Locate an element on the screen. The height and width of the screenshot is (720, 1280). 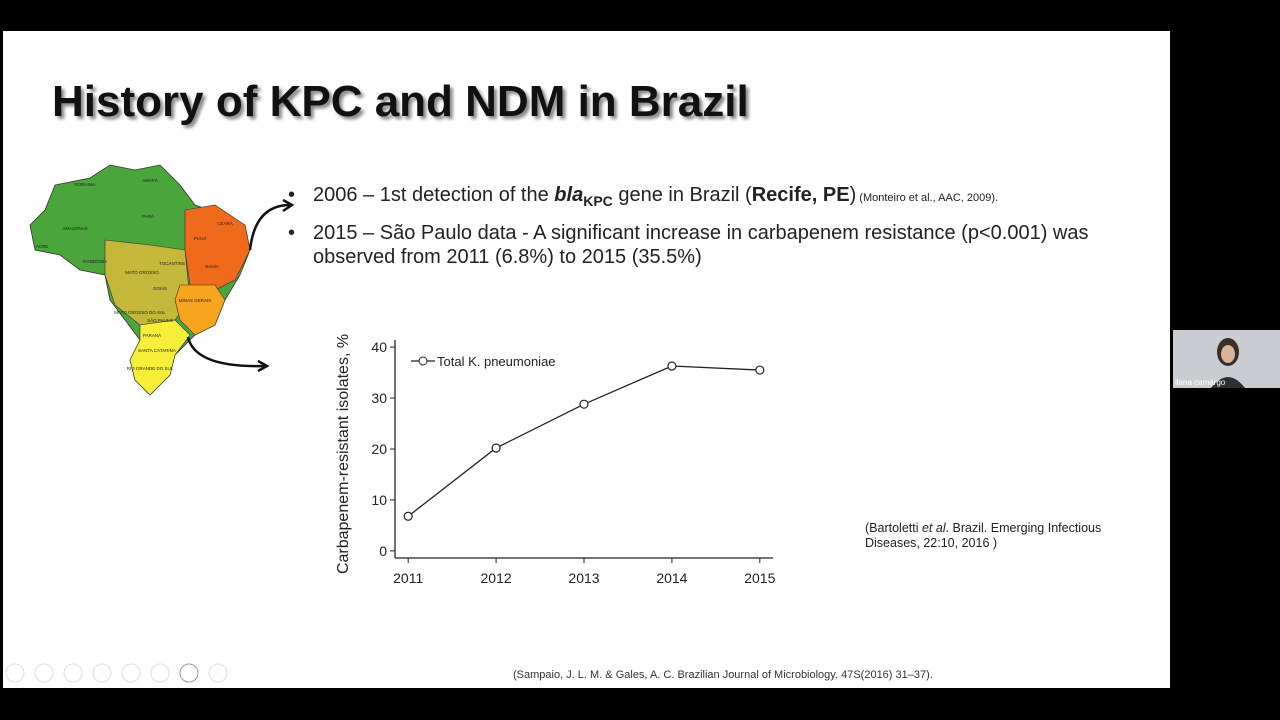
text: gene in Brazil ( is located at coordinates (682, 195).